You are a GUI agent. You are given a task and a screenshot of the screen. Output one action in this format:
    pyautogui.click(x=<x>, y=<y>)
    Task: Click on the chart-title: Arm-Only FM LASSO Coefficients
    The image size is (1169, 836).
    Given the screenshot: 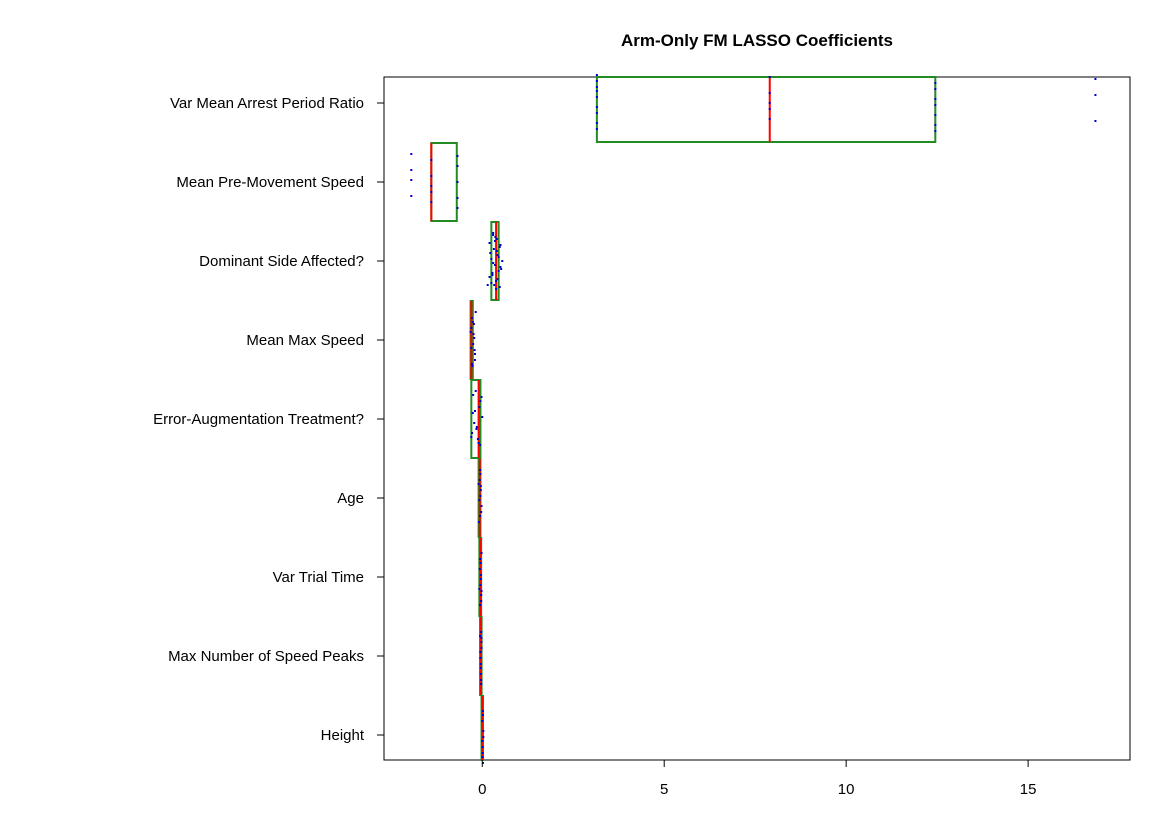 What is the action you would take?
    pyautogui.click(x=757, y=40)
    